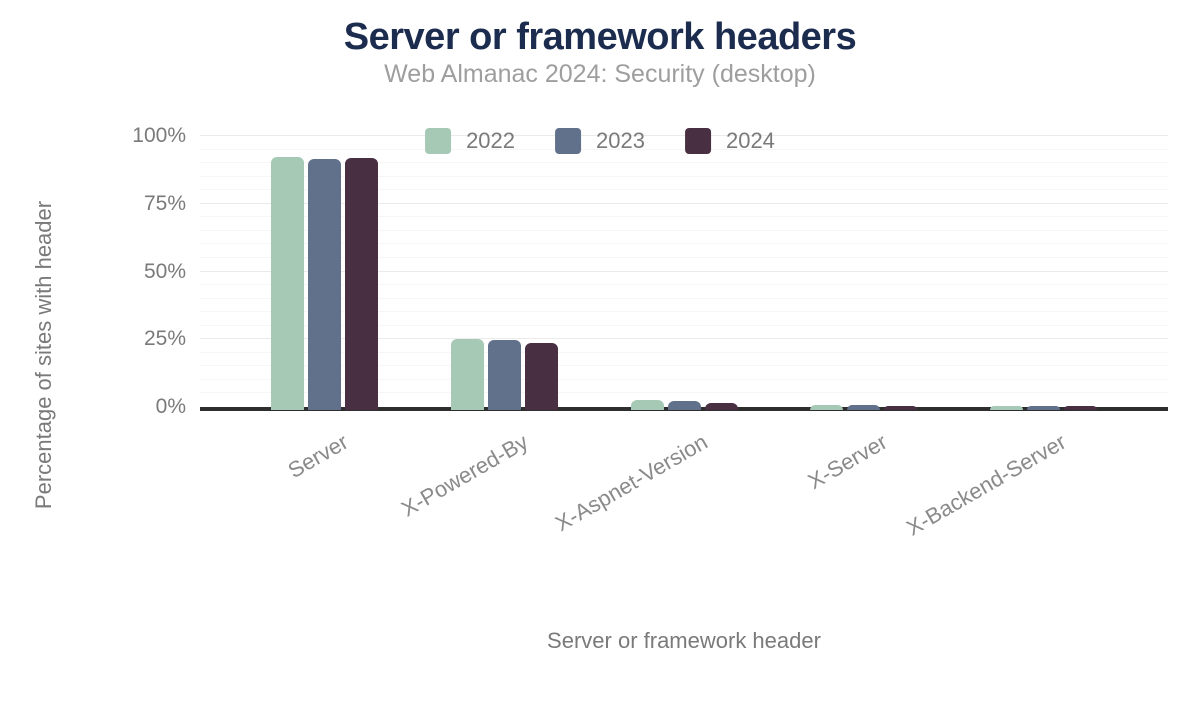 This screenshot has height=702, width=1200. What do you see at coordinates (164, 339) in the screenshot?
I see `y-tick-label: 25%` at bounding box center [164, 339].